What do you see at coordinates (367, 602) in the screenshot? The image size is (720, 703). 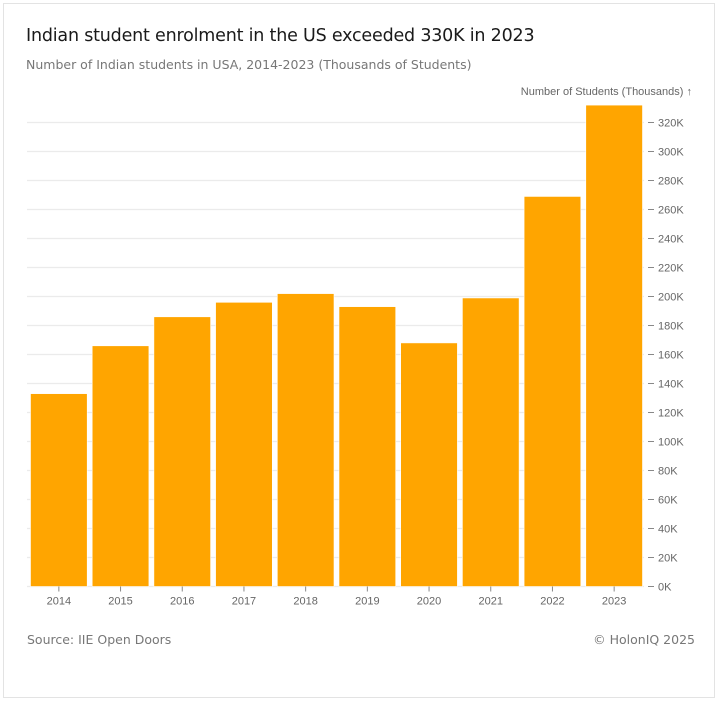 I see `x-tick-label: 2019` at bounding box center [367, 602].